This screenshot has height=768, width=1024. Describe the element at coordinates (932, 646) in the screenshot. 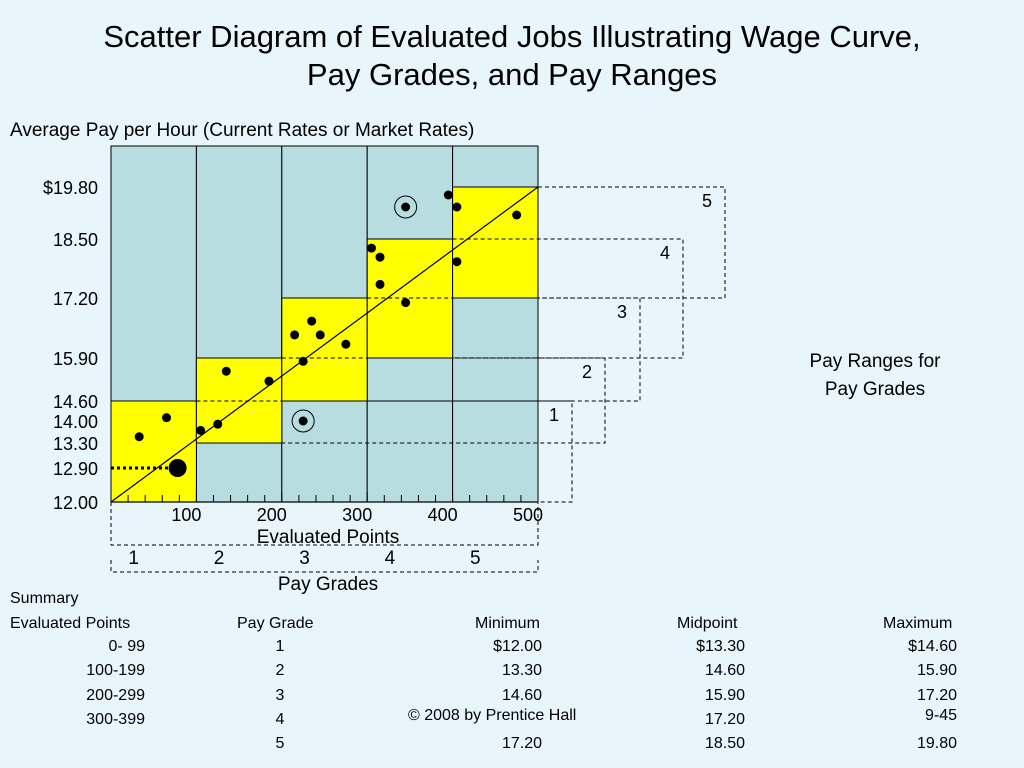

I see `summary-cell-maximum: $14.60` at that location.